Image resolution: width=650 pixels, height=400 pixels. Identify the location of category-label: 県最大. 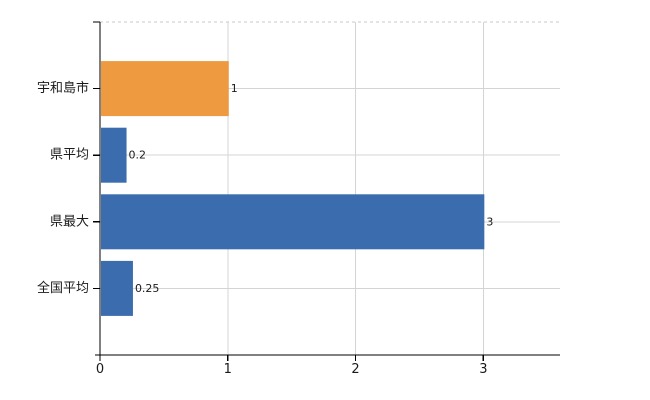
(69, 221).